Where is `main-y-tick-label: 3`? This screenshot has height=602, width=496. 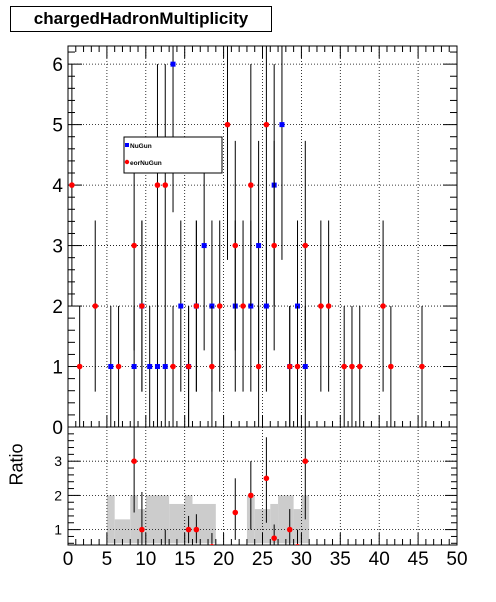
main-y-tick-label: 3 is located at coordinates (57, 247).